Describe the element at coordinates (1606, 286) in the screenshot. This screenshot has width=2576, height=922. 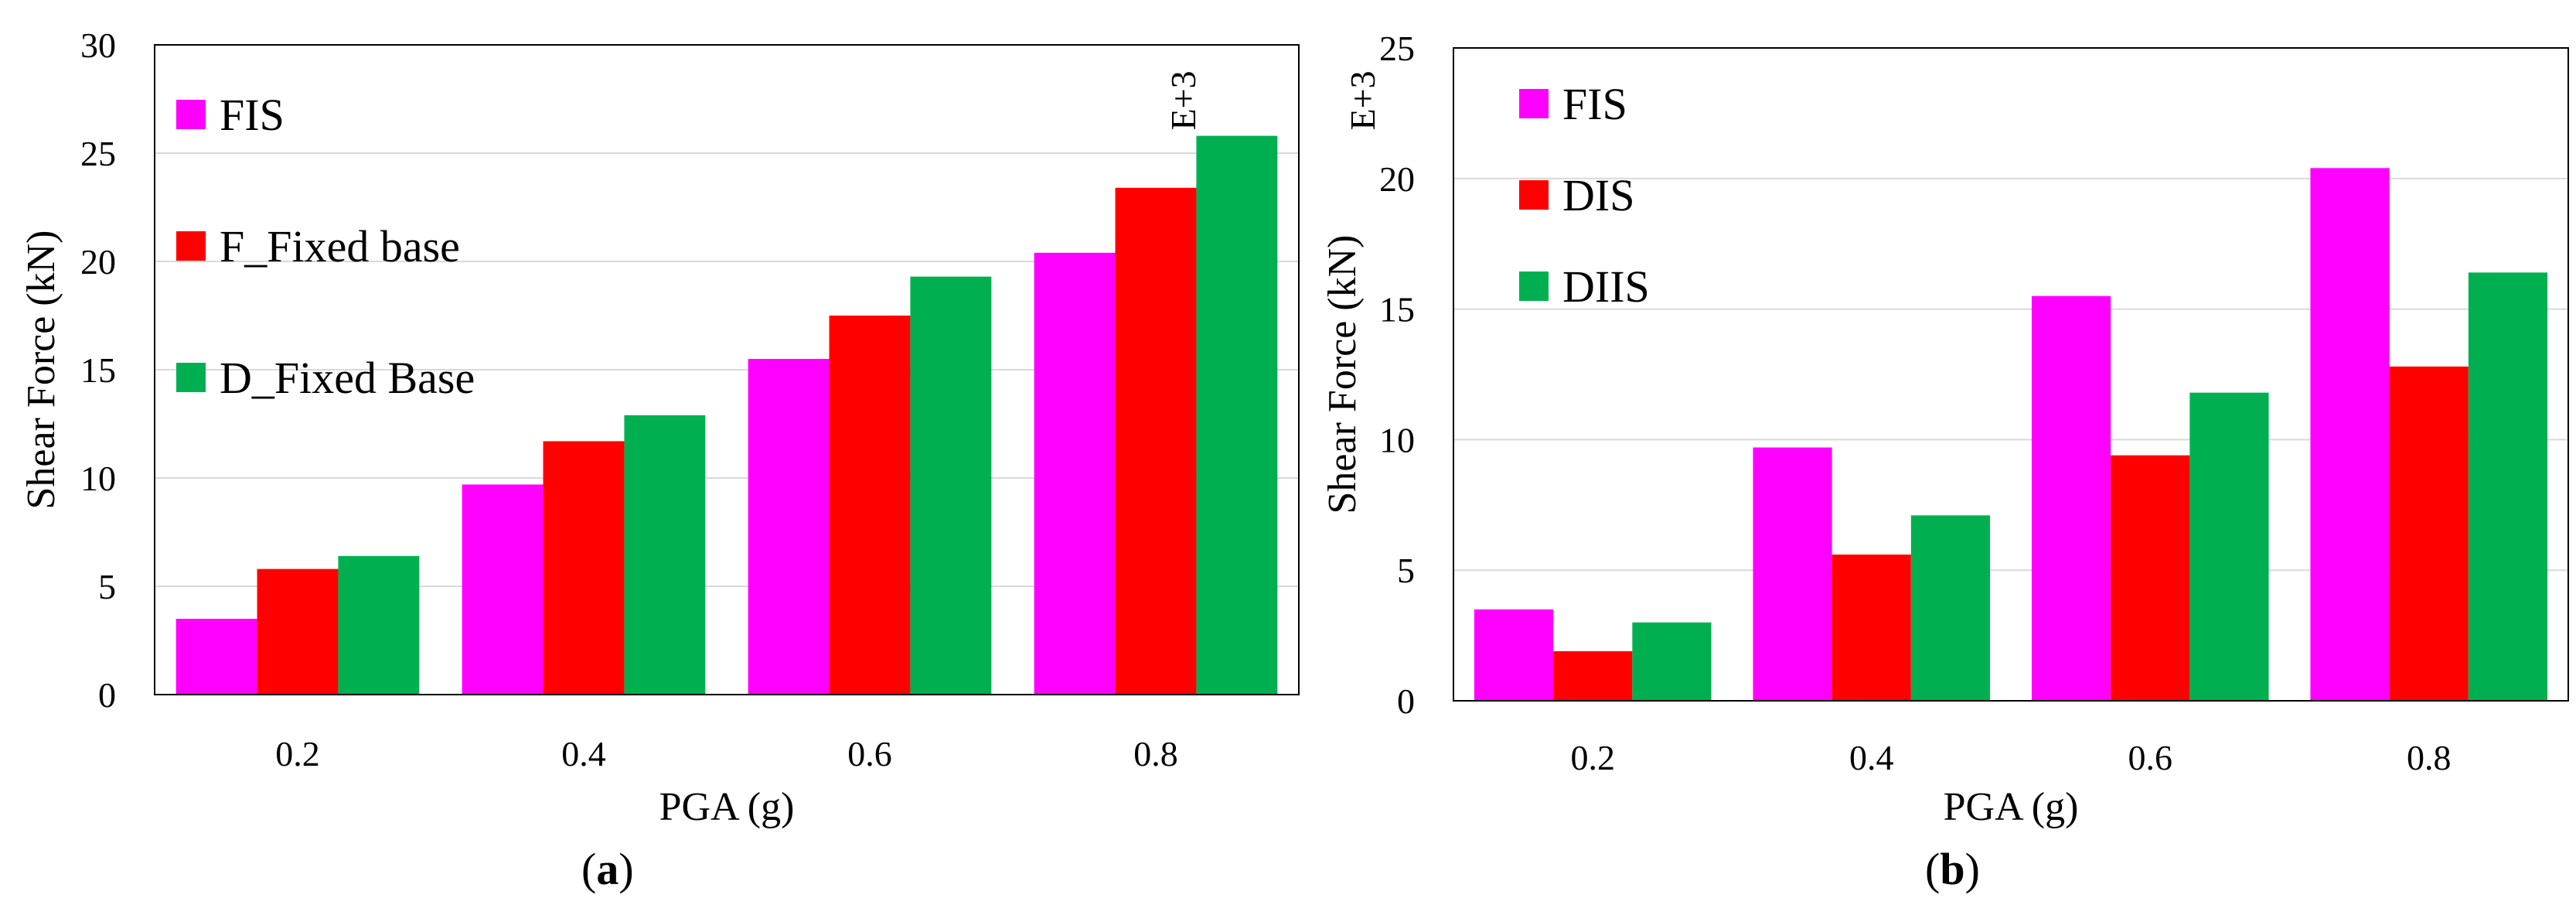
I see `legend-label: DIIS` at that location.